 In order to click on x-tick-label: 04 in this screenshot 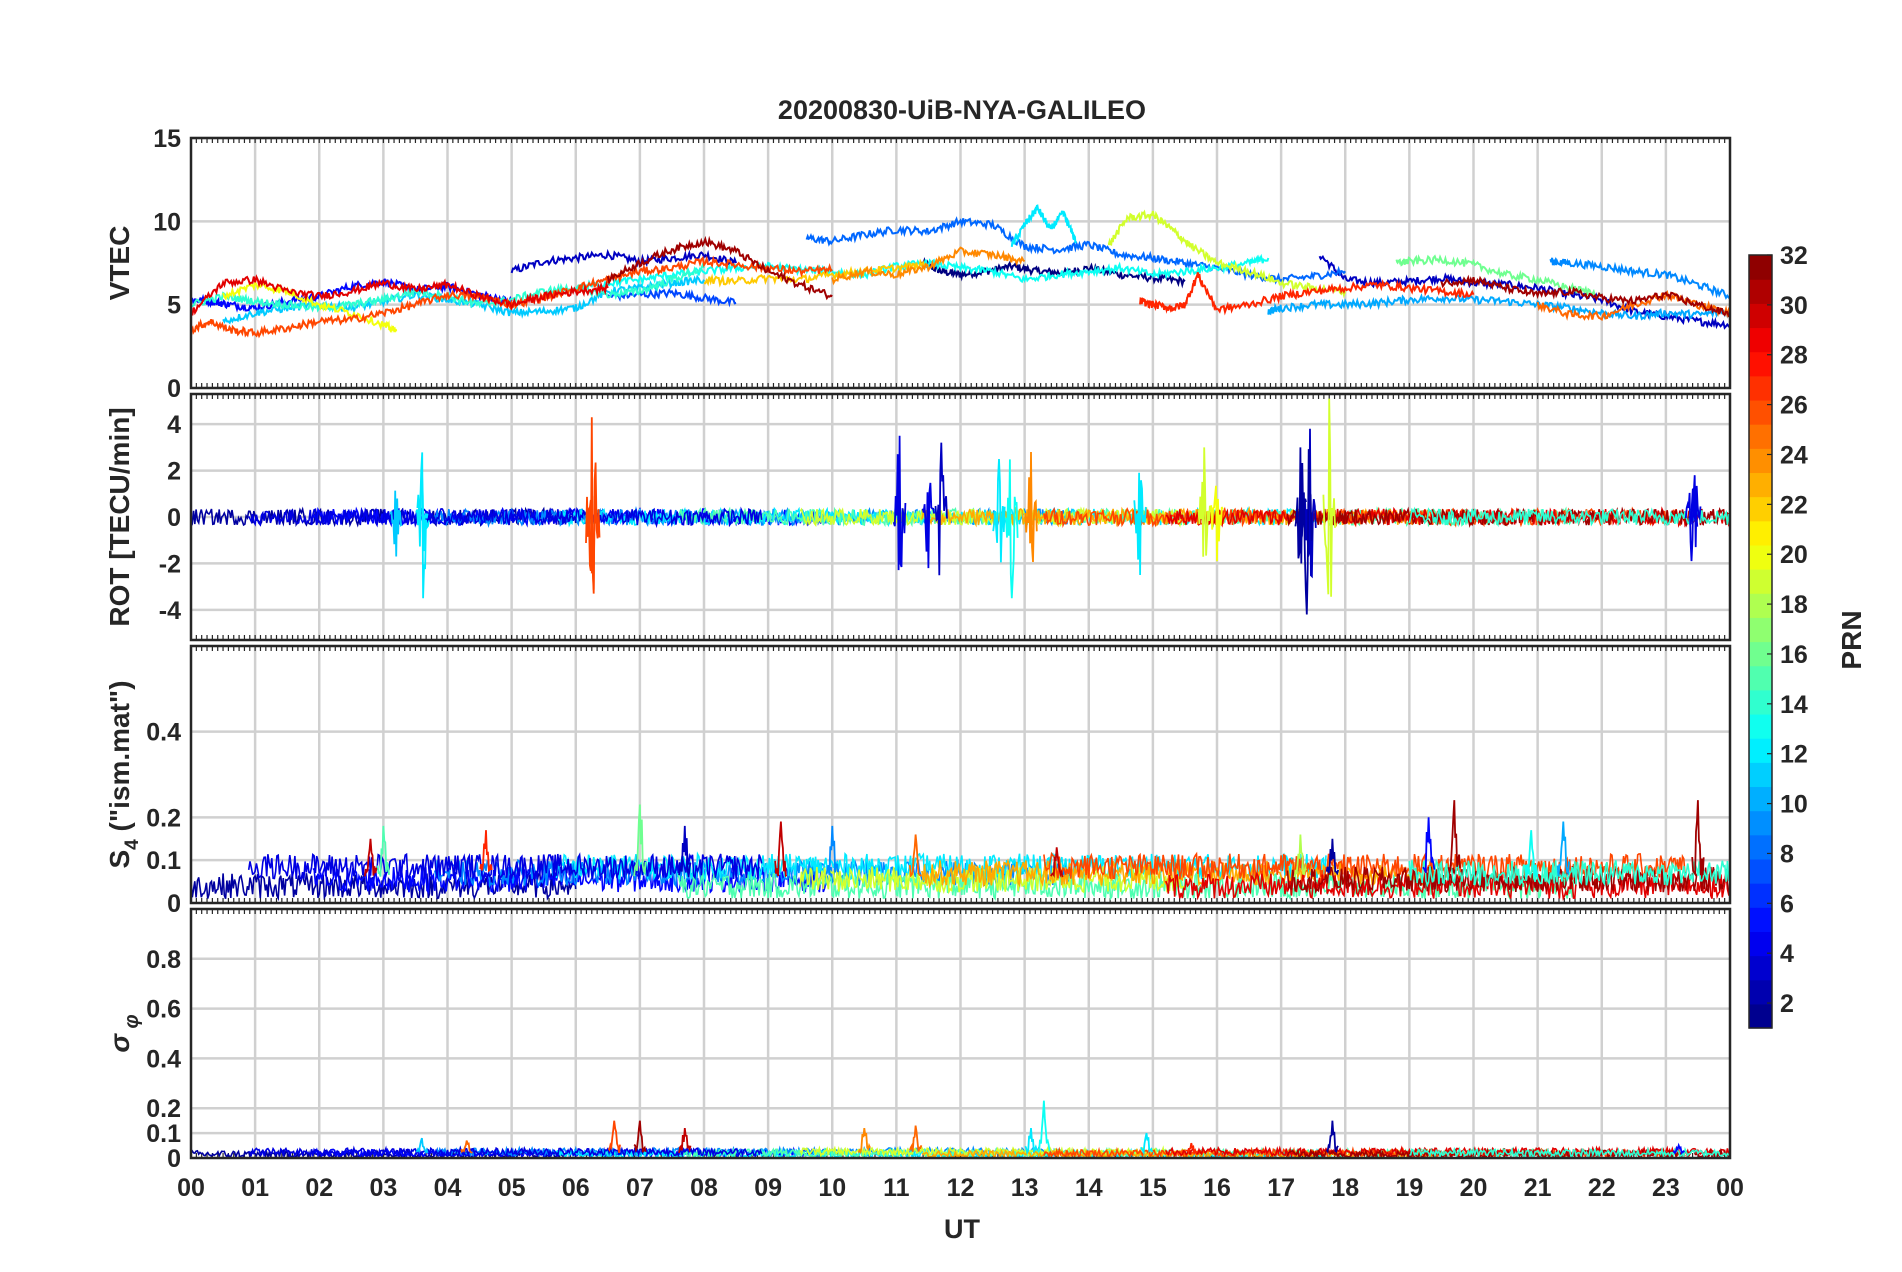, I will do `click(448, 1188)`.